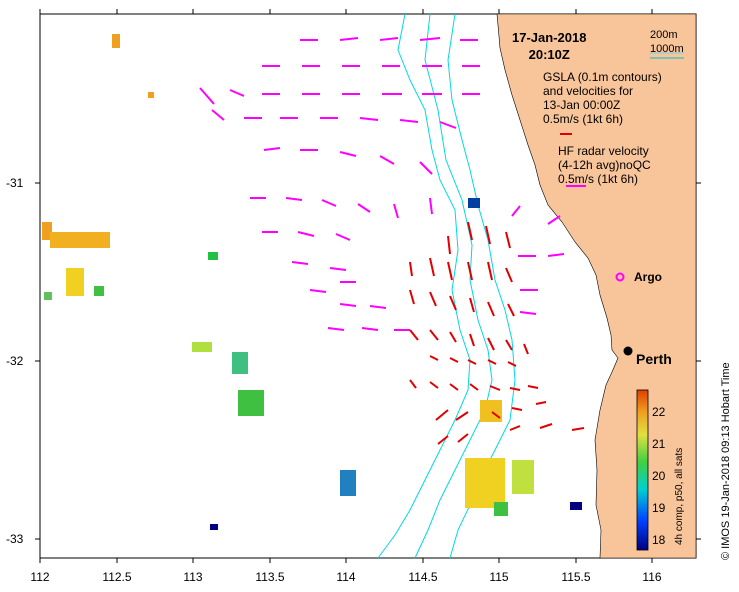 This screenshot has height=592, width=739. Describe the element at coordinates (15, 361) in the screenshot. I see `y-tick-label: -32` at that location.